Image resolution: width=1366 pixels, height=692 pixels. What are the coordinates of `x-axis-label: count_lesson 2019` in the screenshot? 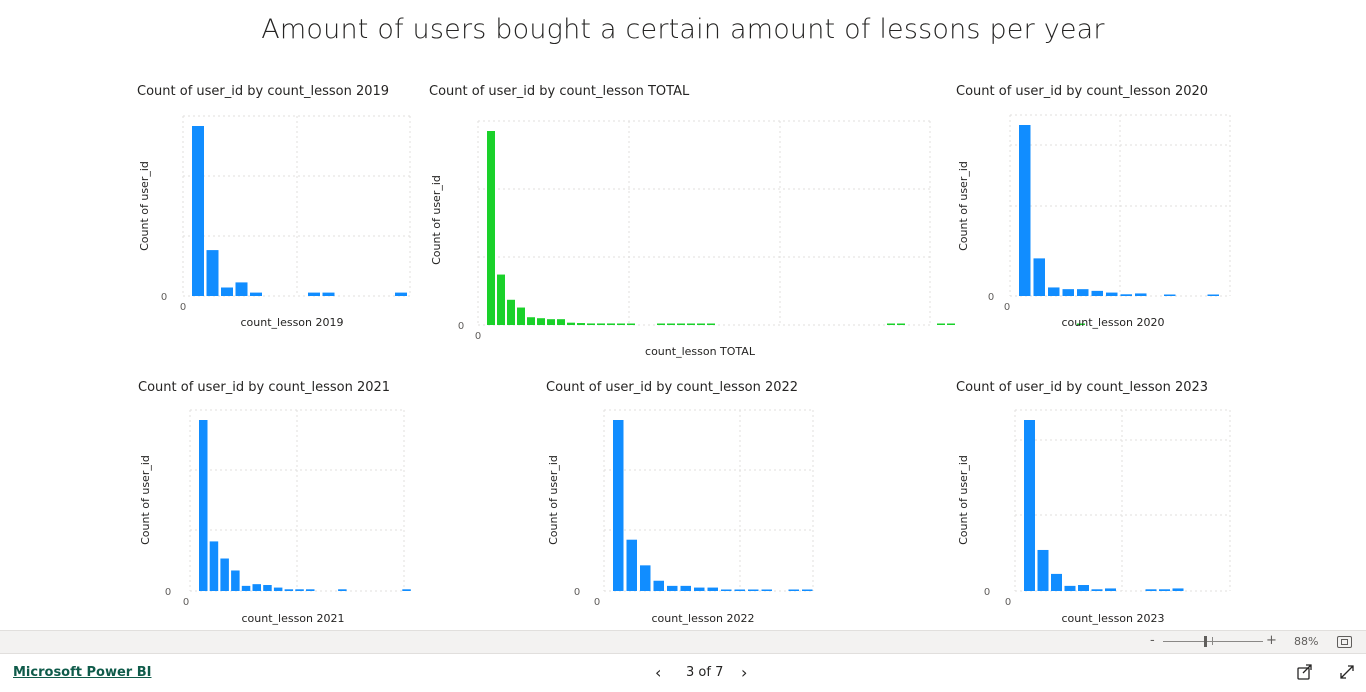 It's located at (291, 322).